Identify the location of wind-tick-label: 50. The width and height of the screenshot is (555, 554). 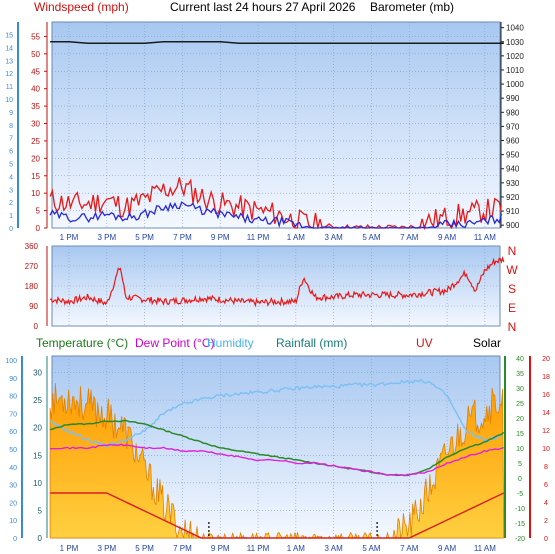
(35, 54).